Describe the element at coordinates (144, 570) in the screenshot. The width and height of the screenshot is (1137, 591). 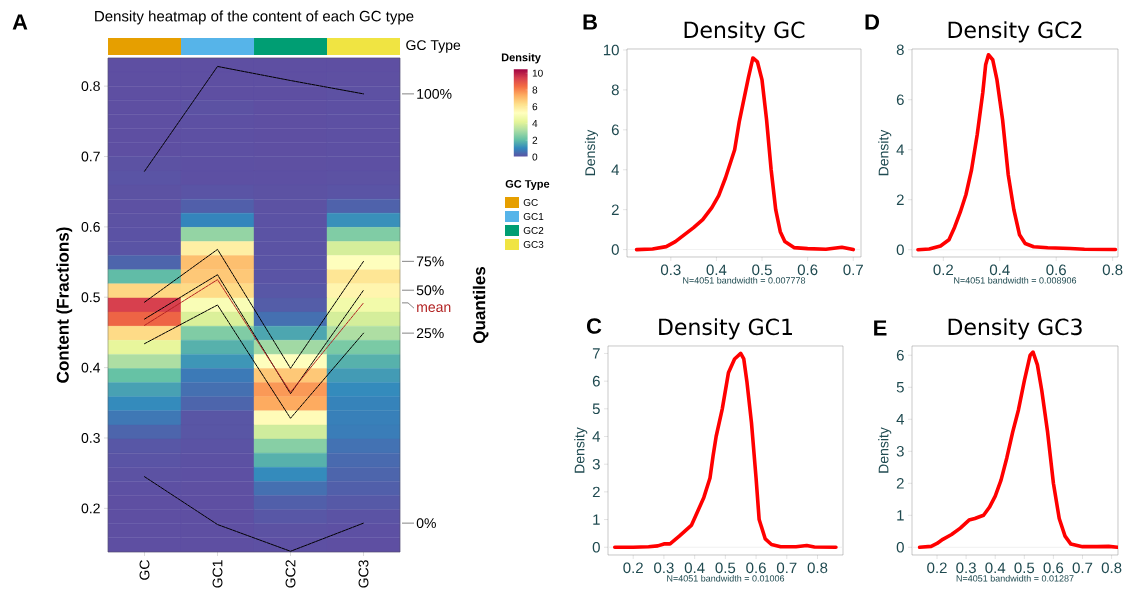
I see `x-tick-label: GC` at that location.